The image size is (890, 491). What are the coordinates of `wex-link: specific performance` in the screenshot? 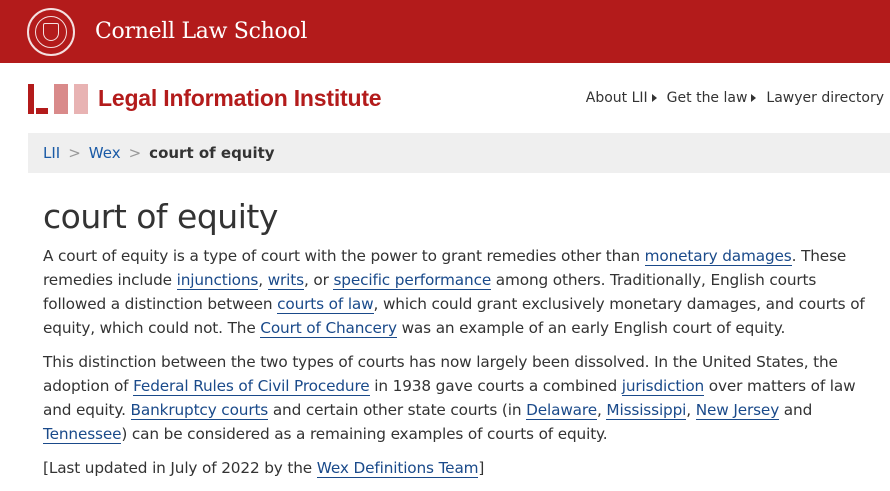 It's located at (412, 280).